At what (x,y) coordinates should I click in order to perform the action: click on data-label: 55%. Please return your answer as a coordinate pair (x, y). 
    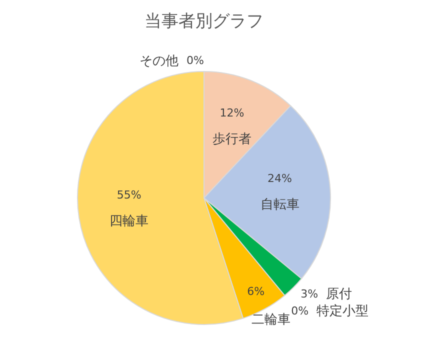
    Looking at the image, I should click on (129, 195).